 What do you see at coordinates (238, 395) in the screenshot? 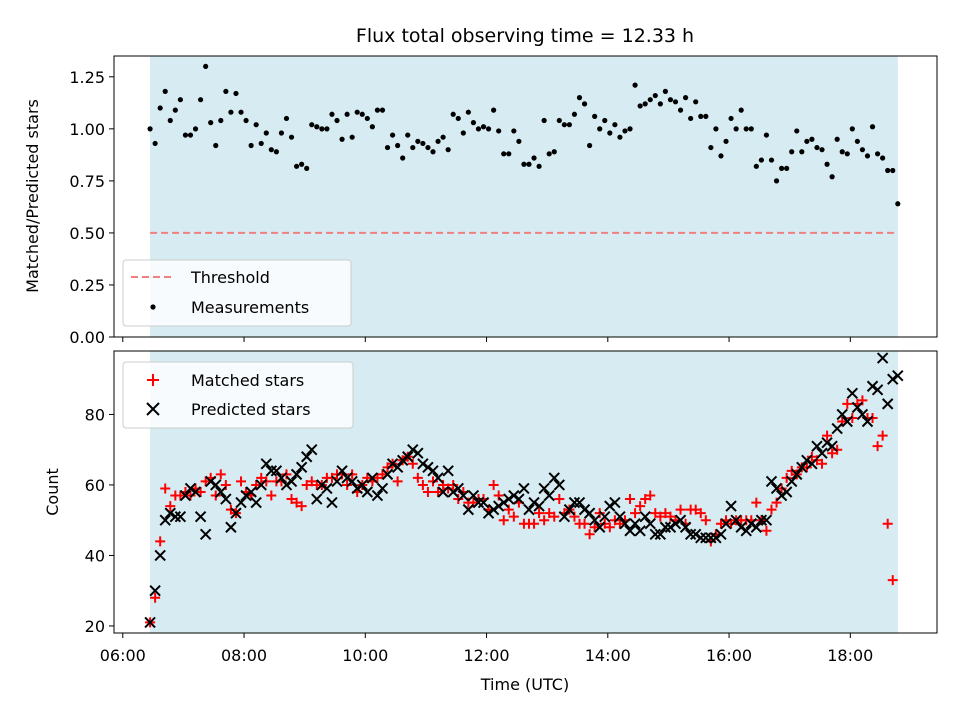
I see `bottom-legend: Matched stars Predicted stars` at bounding box center [238, 395].